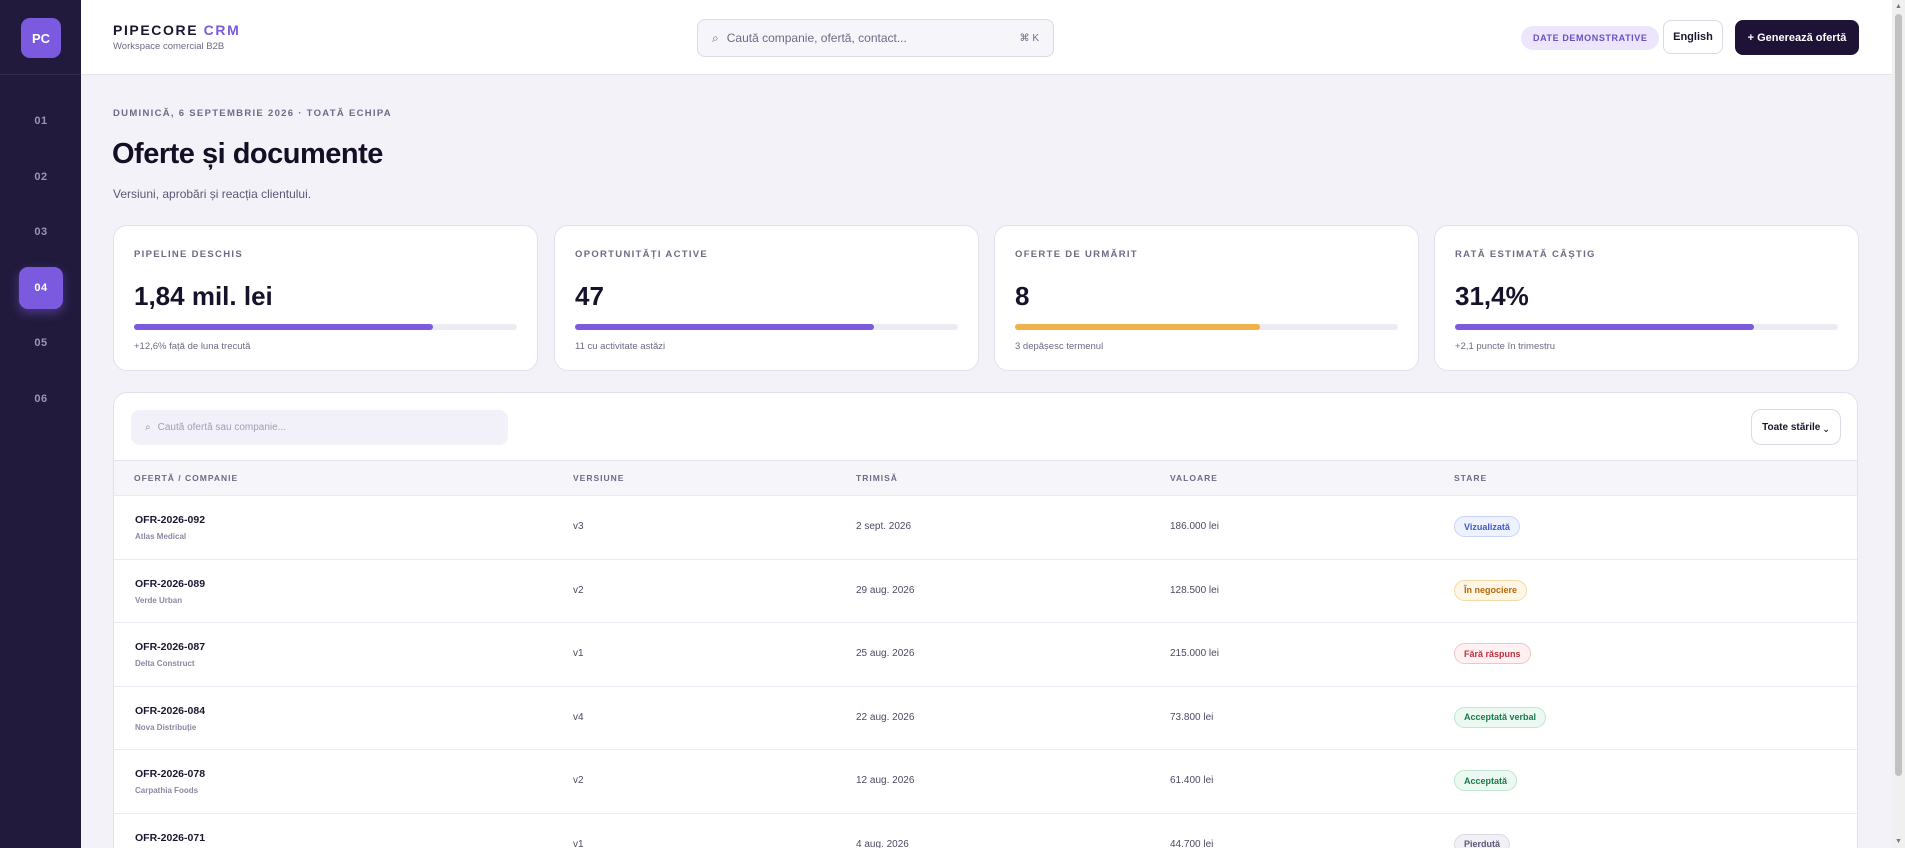 The height and width of the screenshot is (848, 1905). I want to click on language-button: English, so click(1693, 37).